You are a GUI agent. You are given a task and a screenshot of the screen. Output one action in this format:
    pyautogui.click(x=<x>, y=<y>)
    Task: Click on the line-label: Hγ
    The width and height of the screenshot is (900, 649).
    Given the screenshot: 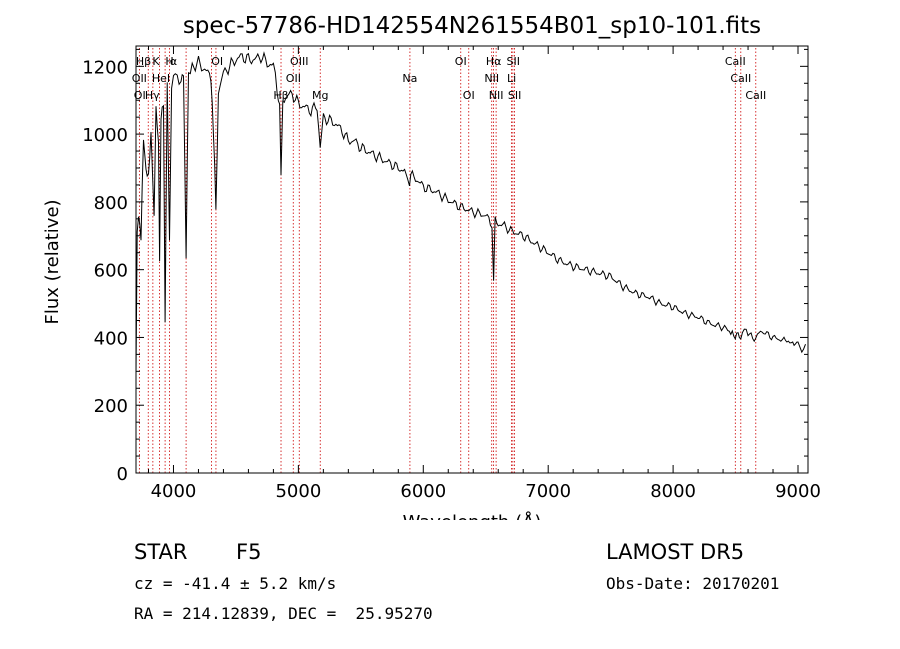 What is the action you would take?
    pyautogui.click(x=152, y=95)
    